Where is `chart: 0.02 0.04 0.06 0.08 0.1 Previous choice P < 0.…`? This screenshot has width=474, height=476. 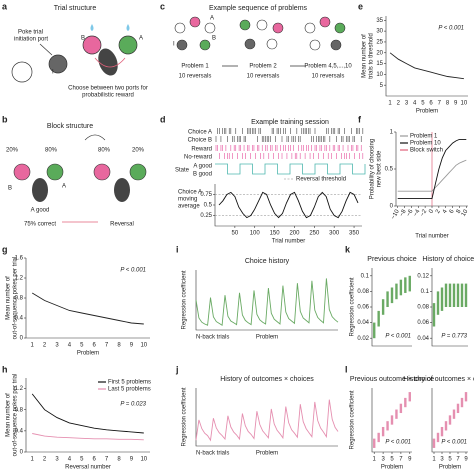 chart: 0.02 0.04 0.06 0.08 0.1 Previous choice P < 0.… is located at coordinates (383, 301).